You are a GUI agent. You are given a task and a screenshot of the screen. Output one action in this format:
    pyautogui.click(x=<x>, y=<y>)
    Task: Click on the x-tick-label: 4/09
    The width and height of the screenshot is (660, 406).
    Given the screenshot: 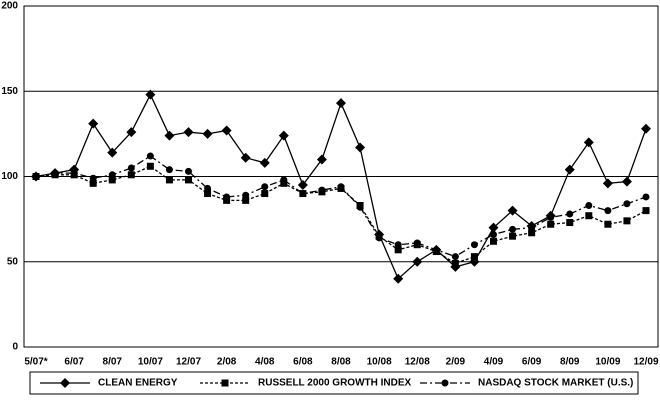 What is the action you would take?
    pyautogui.click(x=494, y=362)
    